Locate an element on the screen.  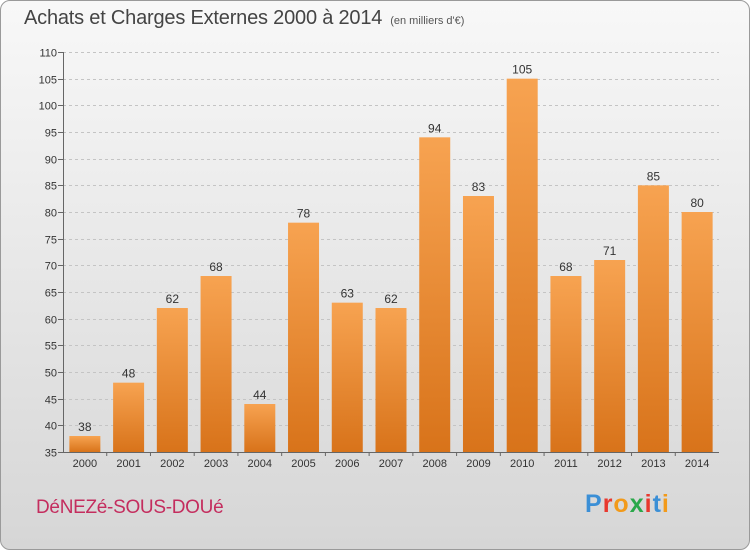
logo-letter: o is located at coordinates (621, 504).